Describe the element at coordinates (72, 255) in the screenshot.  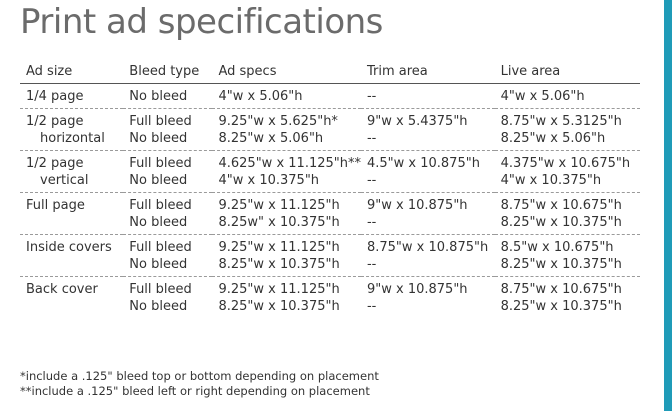
I see `ad-size-cell: Inside covers` at that location.